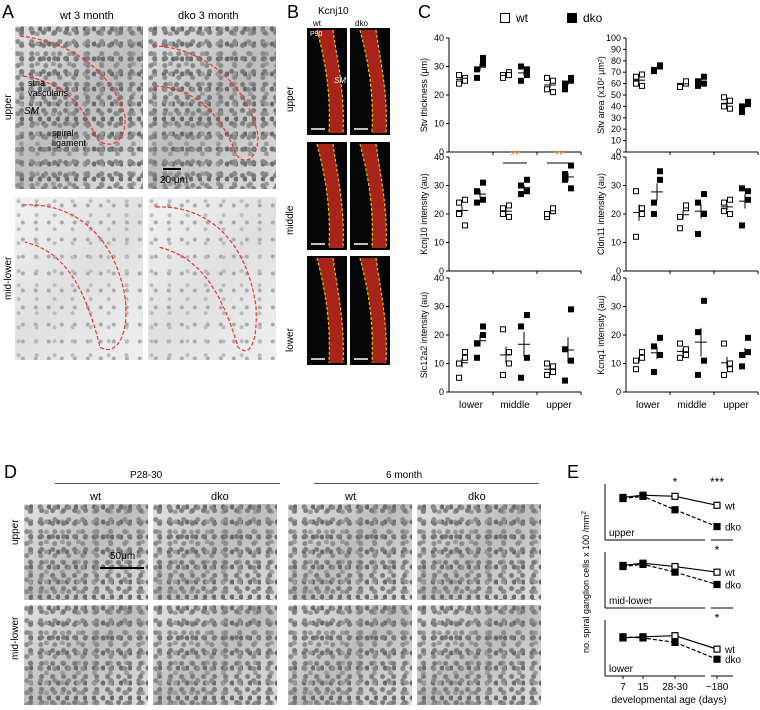 The width and height of the screenshot is (760, 710). What do you see at coordinates (500, 95) in the screenshot?
I see `scatter-plot-C1: 0 10 20 30 40 Stv thickness (μm)` at bounding box center [500, 95].